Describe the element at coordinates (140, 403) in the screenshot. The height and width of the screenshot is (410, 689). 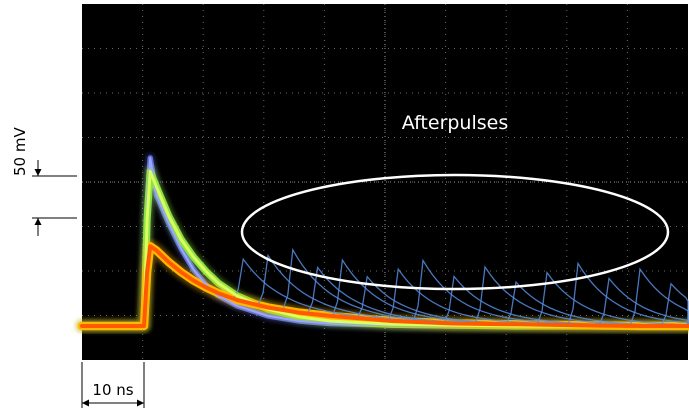
I see `scale-arrowhead-right` at that location.